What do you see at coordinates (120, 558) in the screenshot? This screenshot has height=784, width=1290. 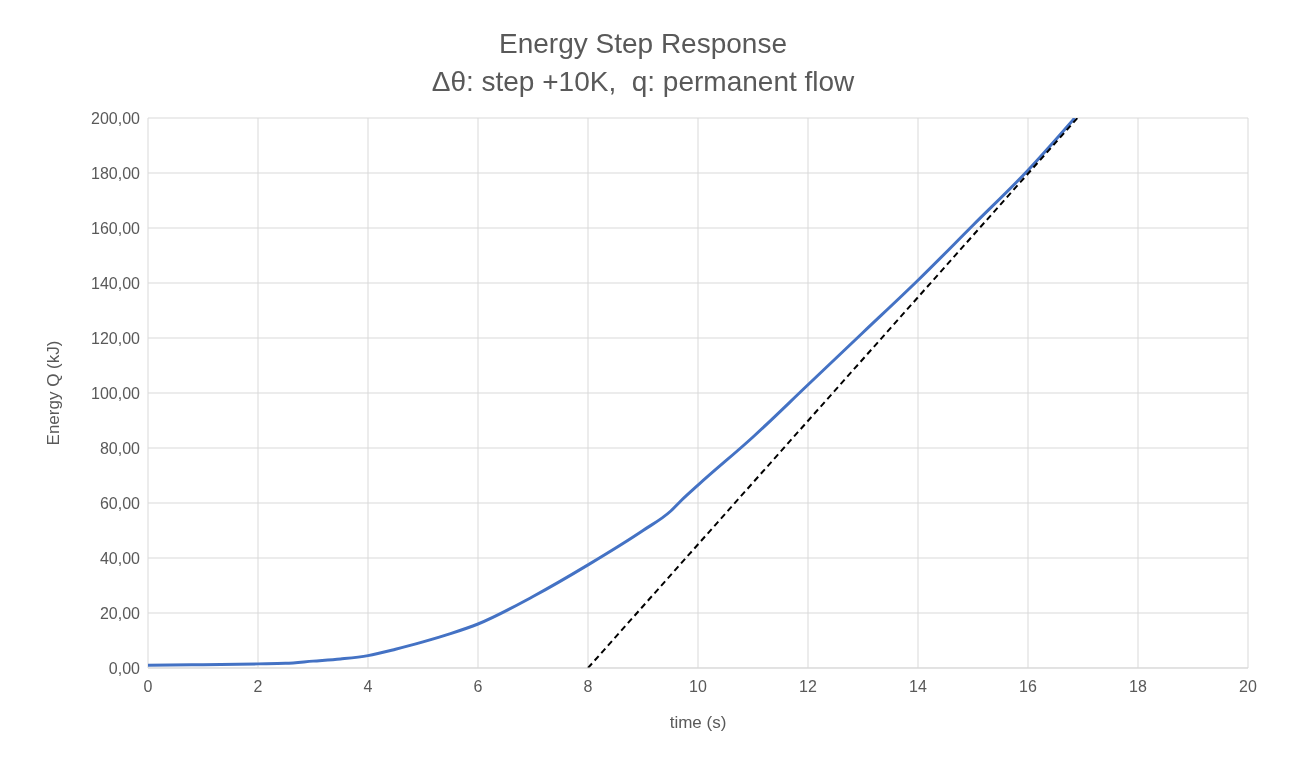 I see `y-tick-label: 40,00` at bounding box center [120, 558].